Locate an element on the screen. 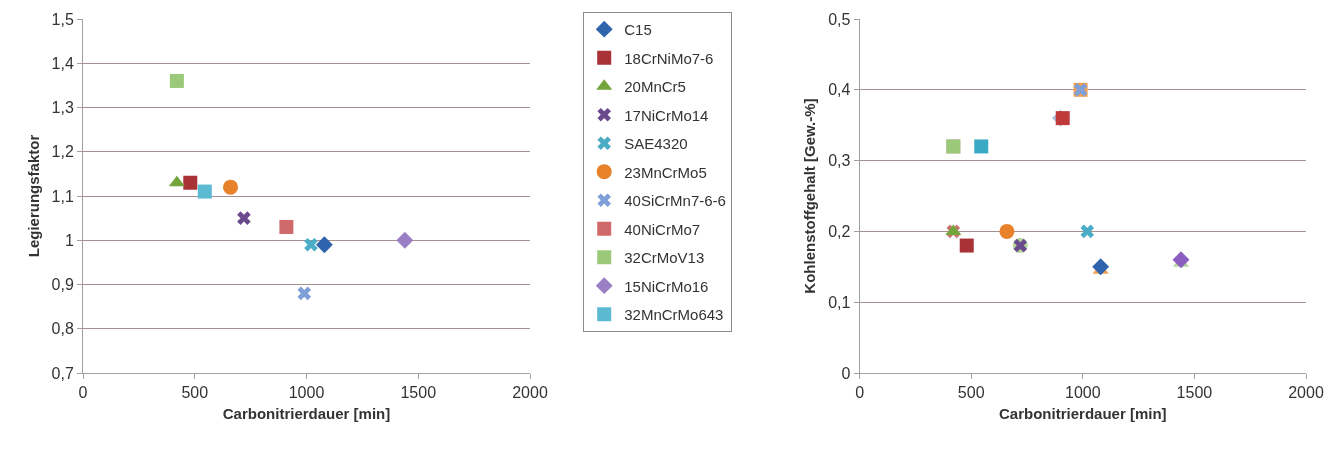  legend-label: 17NiCrMo14 is located at coordinates (666, 115).